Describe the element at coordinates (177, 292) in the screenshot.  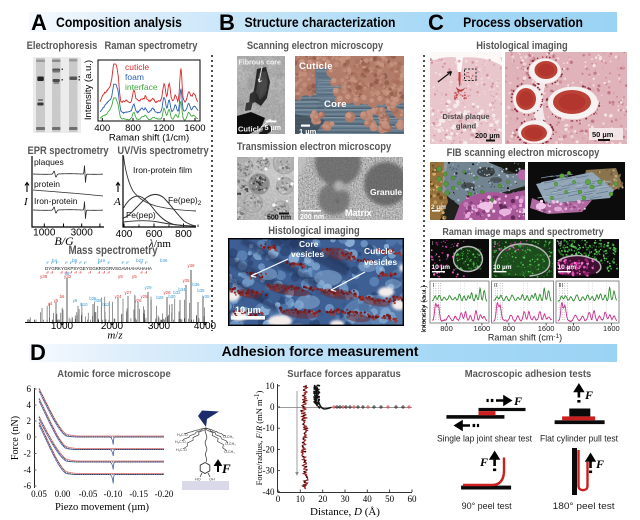
I see `svg-text: b32` at that location.